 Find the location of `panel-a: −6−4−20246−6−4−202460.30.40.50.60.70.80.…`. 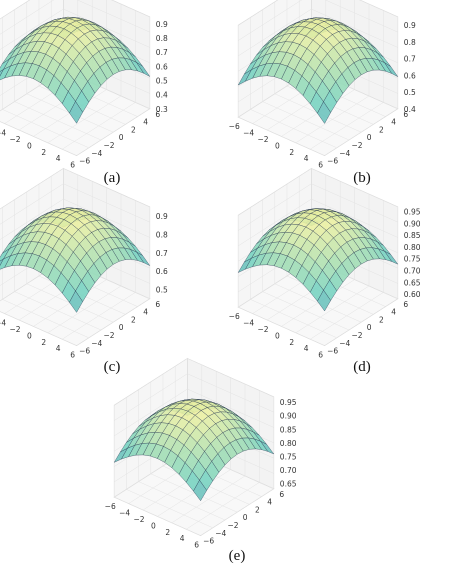

panel-a: −6−4−20246−6−4−202460.30.40.50.60.70.80.… is located at coordinates (84, 93).